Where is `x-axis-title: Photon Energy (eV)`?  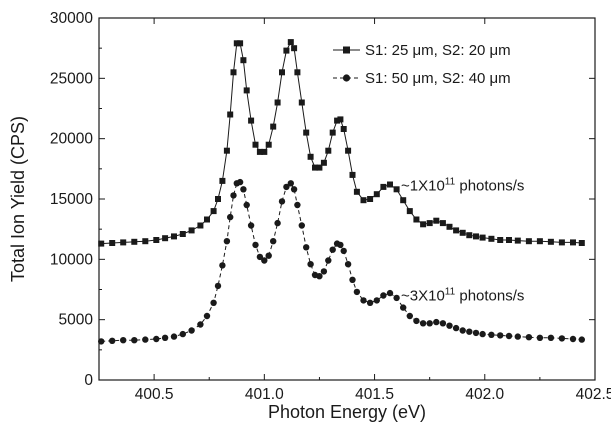
x-axis-title: Photon Energy (eV) is located at coordinates (347, 412).